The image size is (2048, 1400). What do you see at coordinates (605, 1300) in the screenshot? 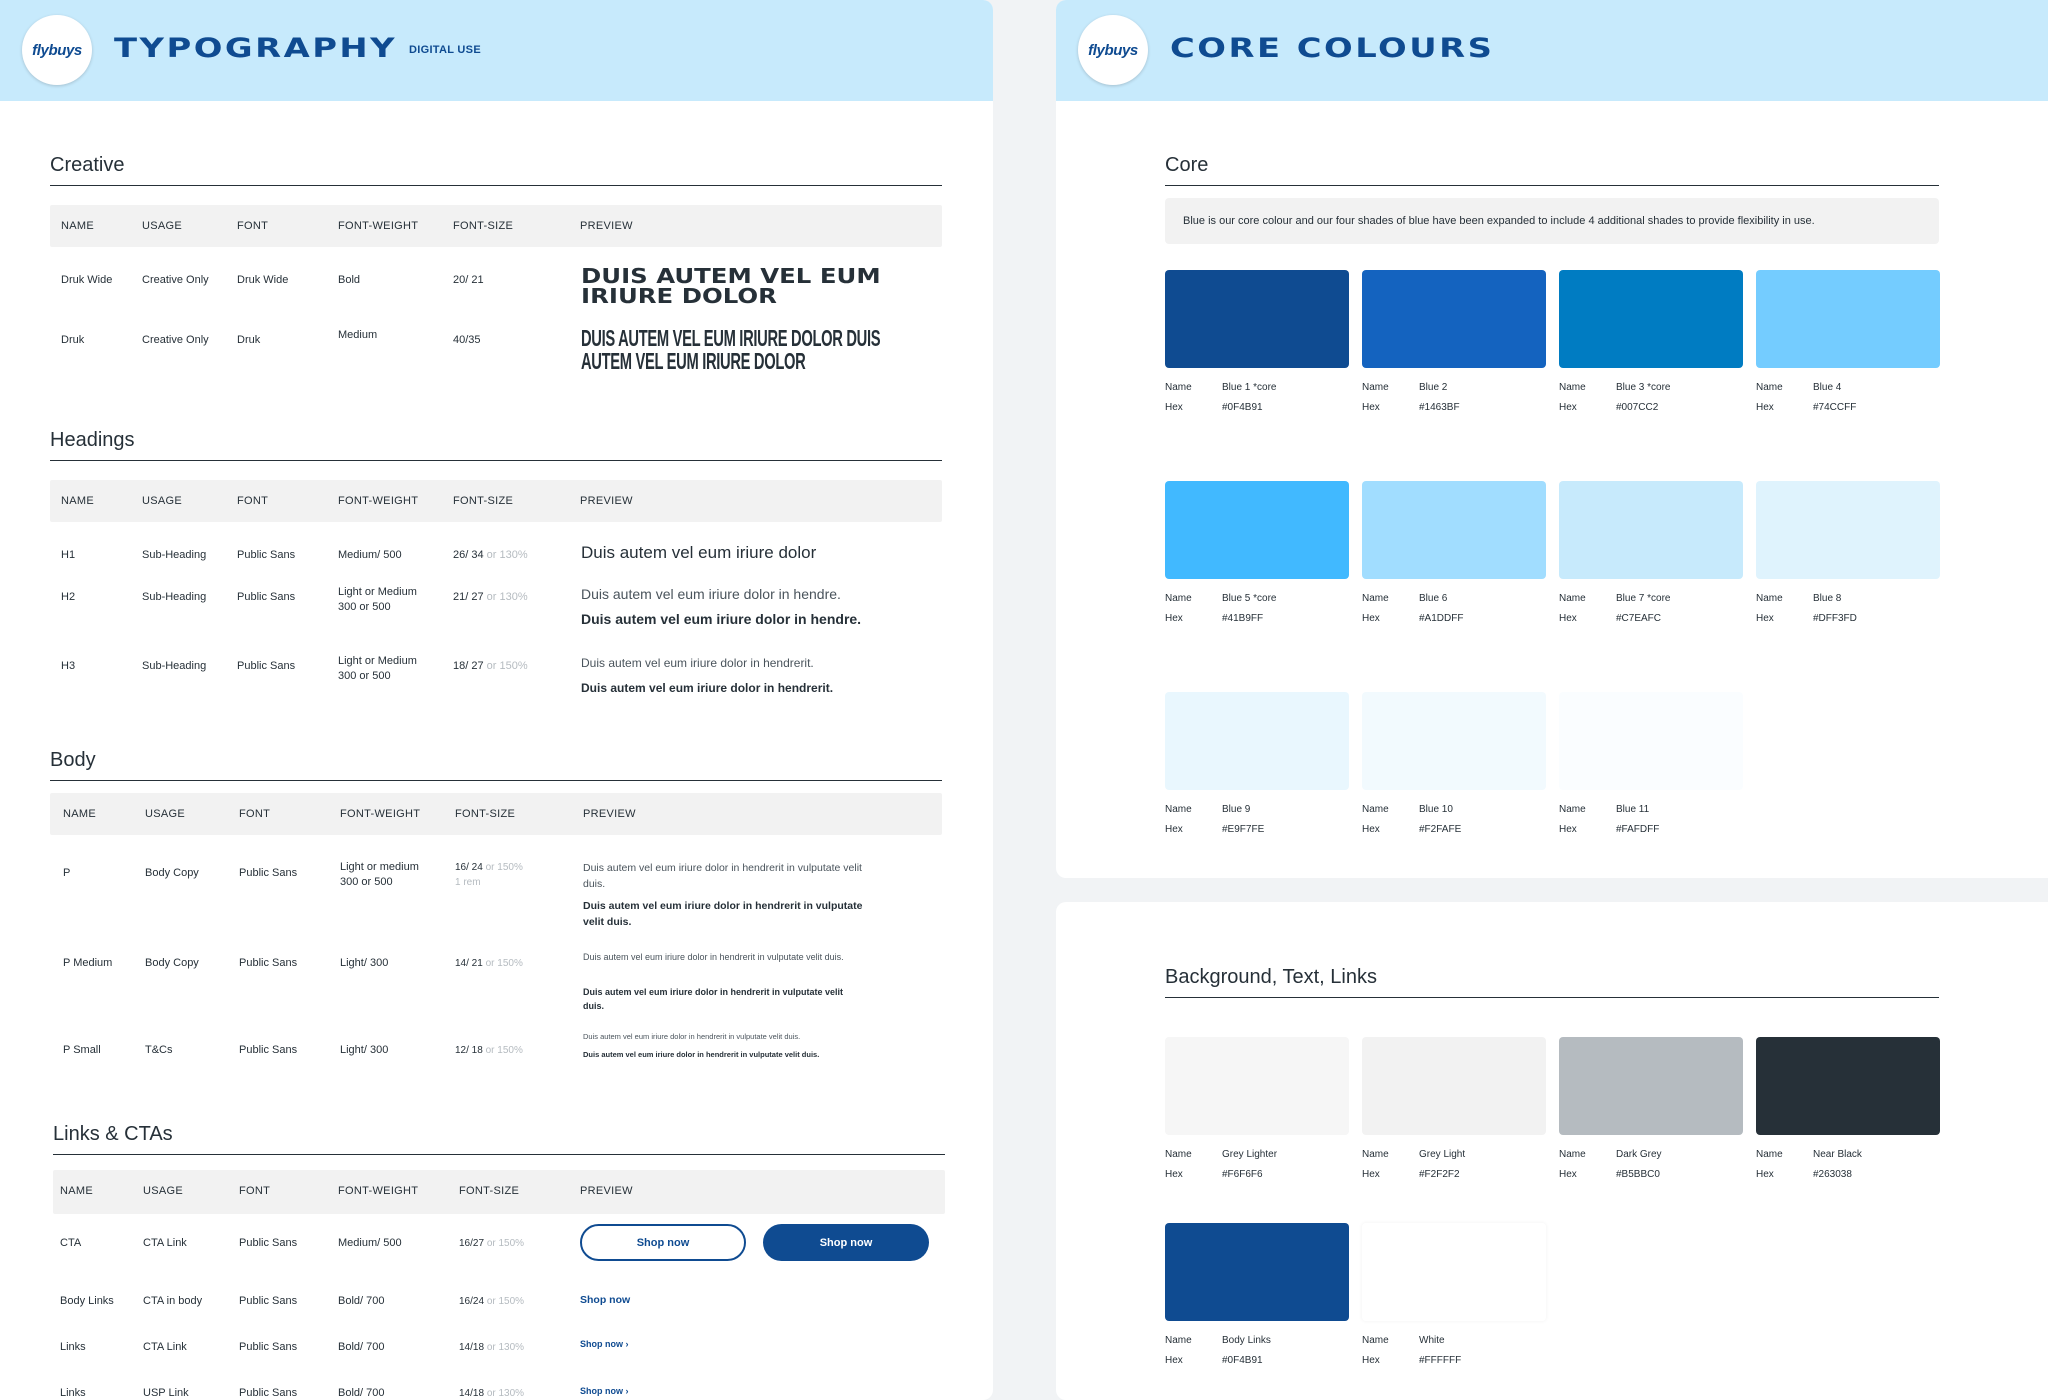
I see `shop-now-body-link: Shop now` at bounding box center [605, 1300].